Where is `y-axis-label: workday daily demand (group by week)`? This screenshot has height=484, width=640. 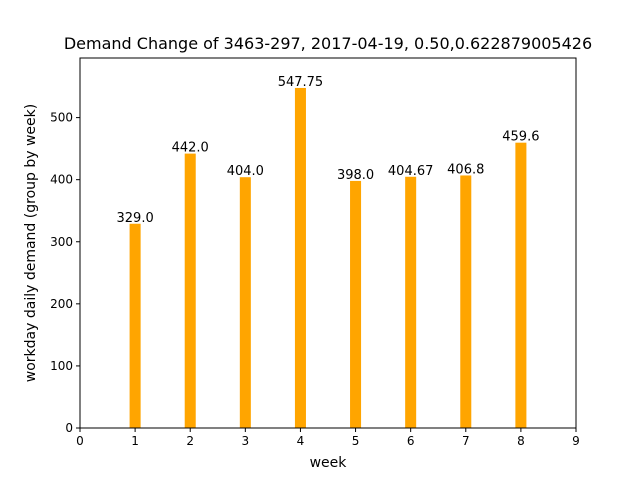
y-axis-label: workday daily demand (group by week) is located at coordinates (31, 243).